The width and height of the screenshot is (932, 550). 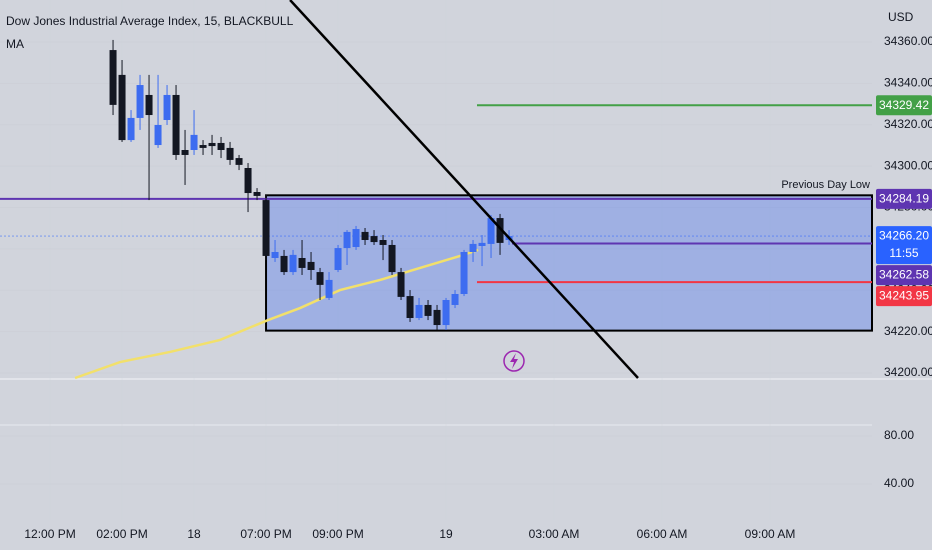 What do you see at coordinates (825, 185) in the screenshot?
I see `annotation: Previous Day Low` at bounding box center [825, 185].